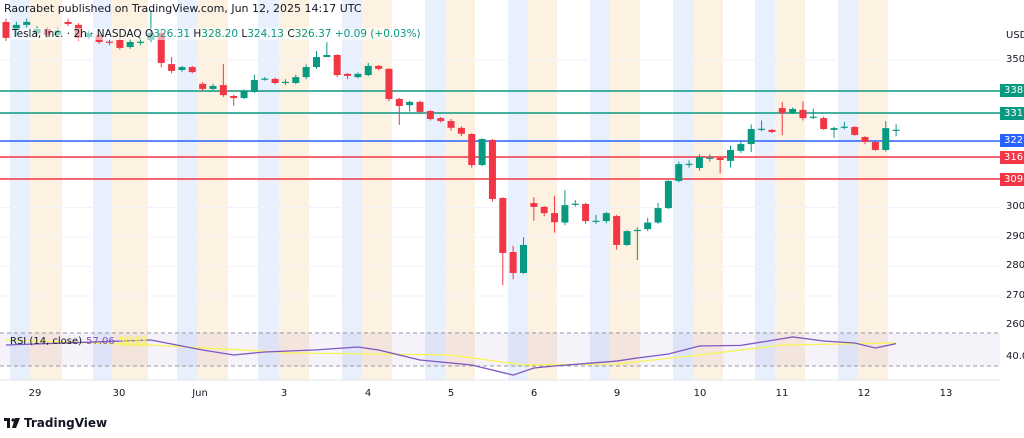  I want to click on level-label-322: 322, so click(1012, 140).